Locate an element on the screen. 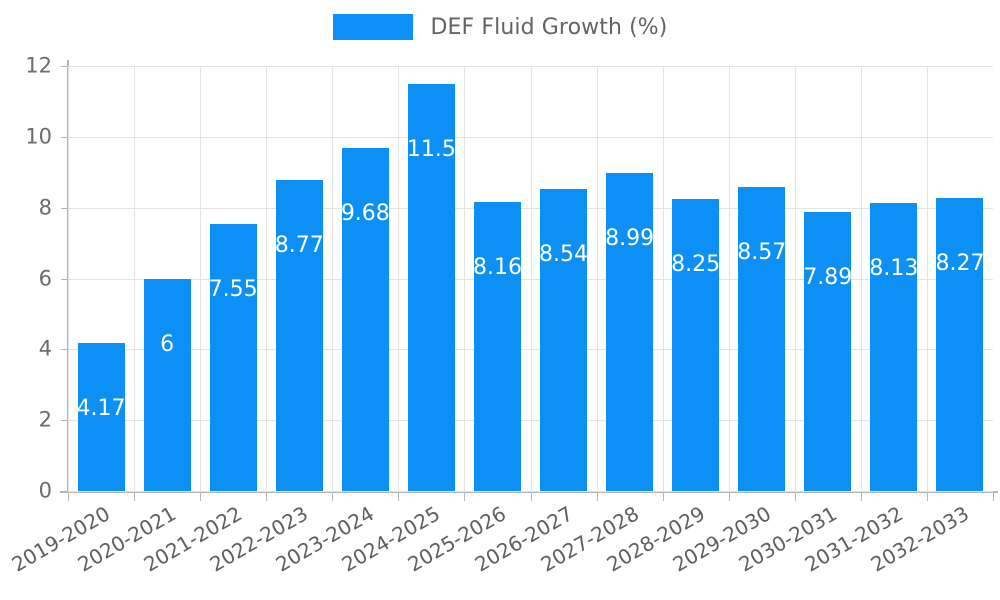 Image resolution: width=1000 pixels, height=600 pixels. bar-value-label: 9.68 is located at coordinates (365, 214).